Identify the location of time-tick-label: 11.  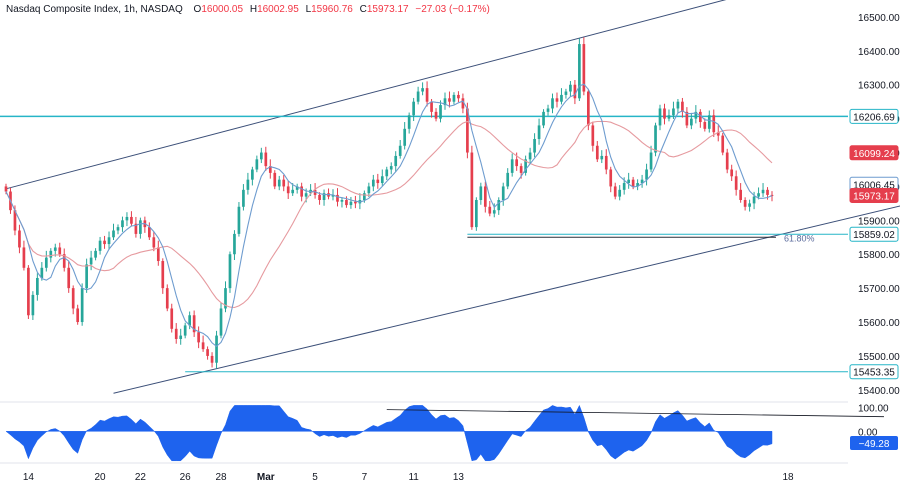
(413, 477).